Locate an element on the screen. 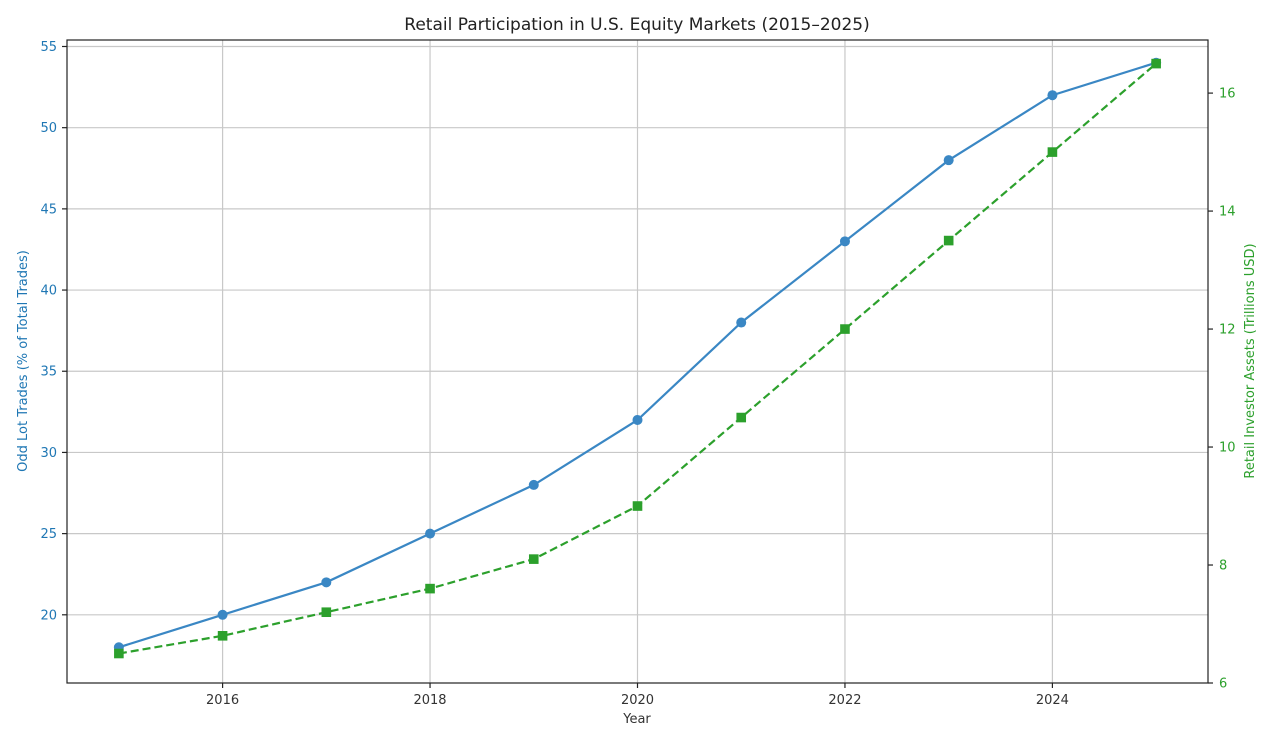 The height and width of the screenshot is (748, 1277). left-y-tick-label: 45 is located at coordinates (48, 209).